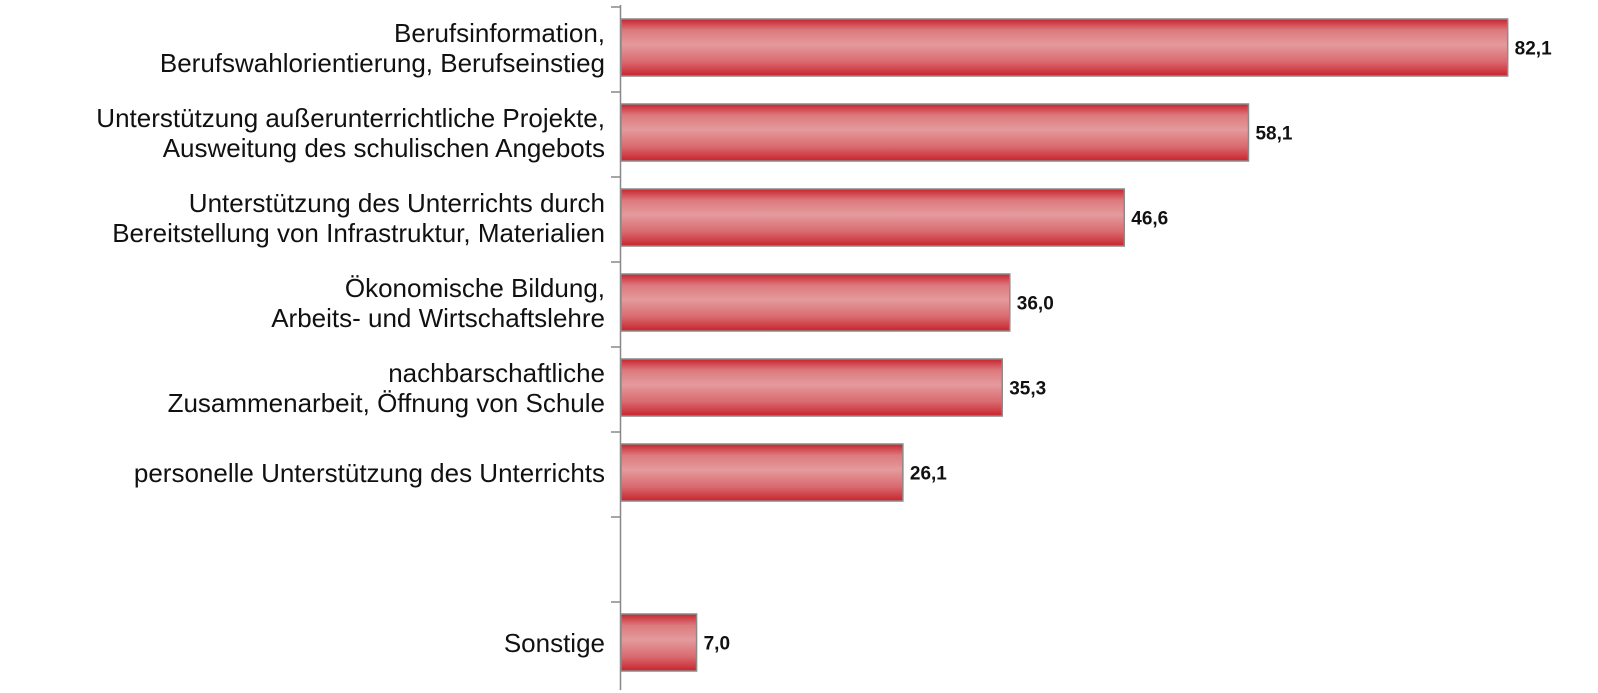  I want to click on value-label: 58,1, so click(1273, 134).